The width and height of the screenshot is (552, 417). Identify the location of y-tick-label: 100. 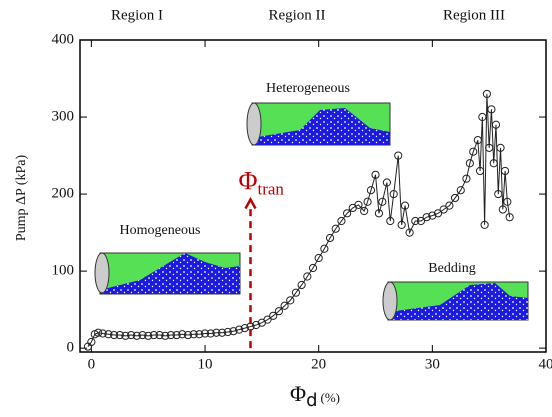
(63, 271).